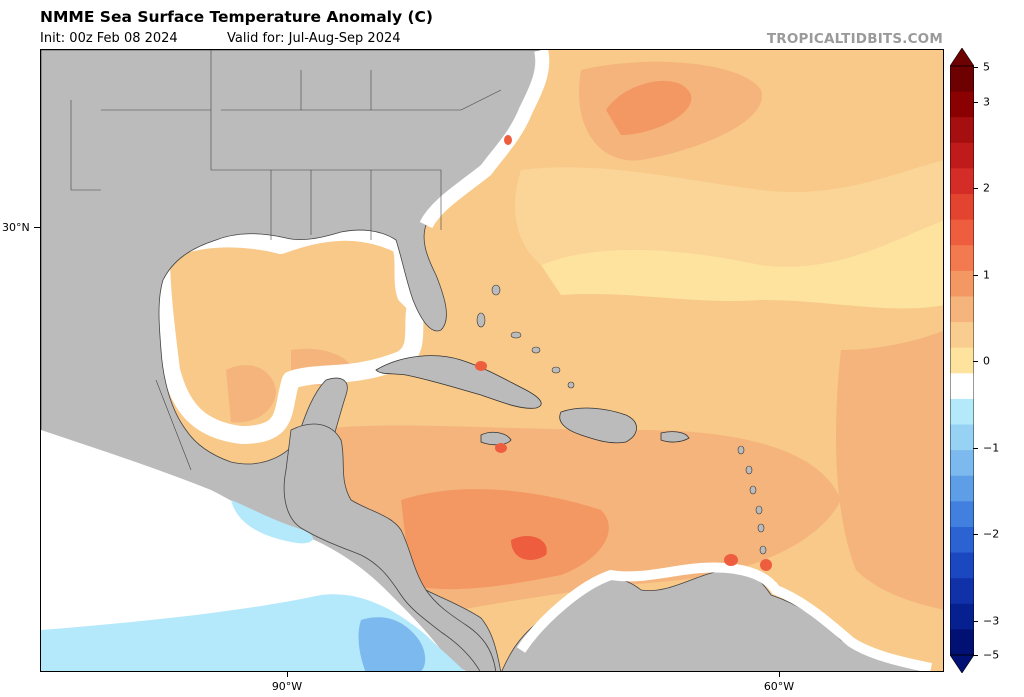 The width and height of the screenshot is (1024, 697). Describe the element at coordinates (986, 188) in the screenshot. I see `colorbar-label: 2` at that location.